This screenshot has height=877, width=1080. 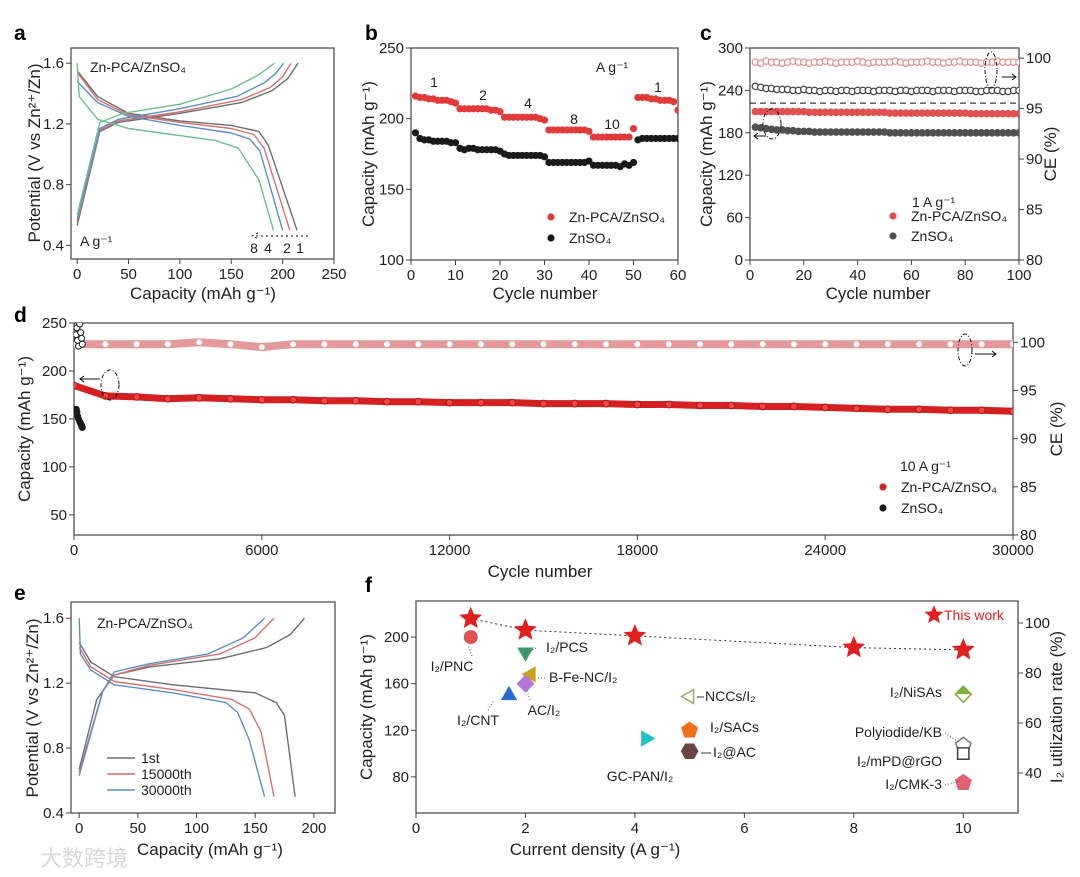 What do you see at coordinates (282, 274) in the screenshot?
I see `x-tick-label: 200` at bounding box center [282, 274].